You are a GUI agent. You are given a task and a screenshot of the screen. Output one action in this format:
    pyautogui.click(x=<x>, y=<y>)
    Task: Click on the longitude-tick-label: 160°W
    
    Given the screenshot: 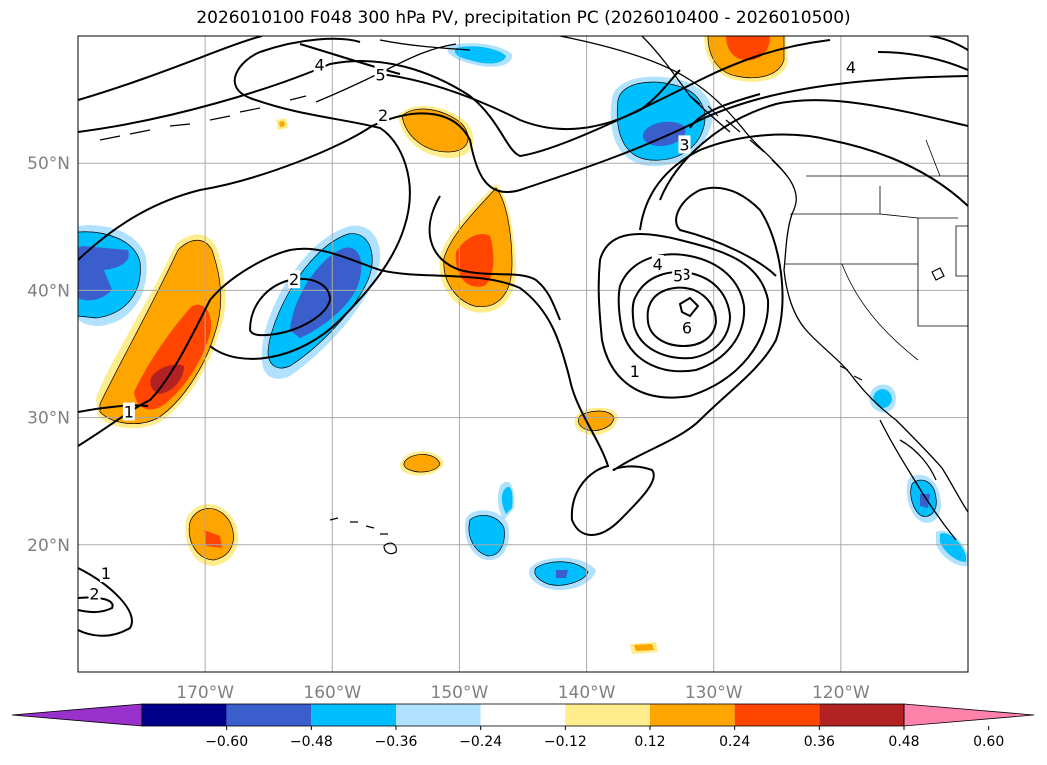 What is the action you would take?
    pyautogui.click(x=332, y=693)
    